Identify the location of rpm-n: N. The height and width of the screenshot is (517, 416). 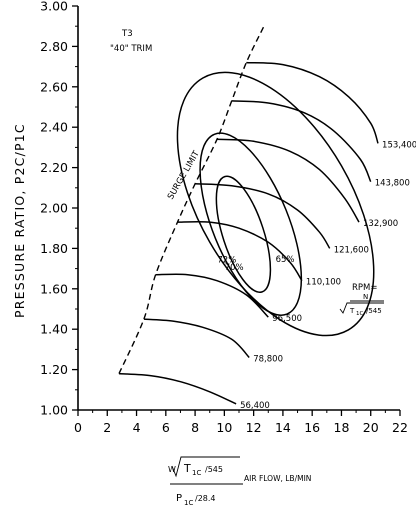
(365, 297).